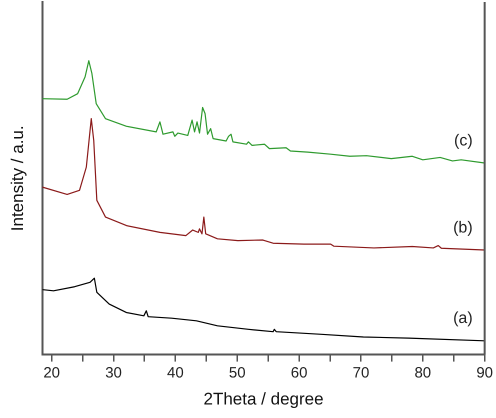 Image resolution: width=496 pixels, height=418 pixels. Describe the element at coordinates (361, 373) in the screenshot. I see `x-tick-label: 70` at that location.